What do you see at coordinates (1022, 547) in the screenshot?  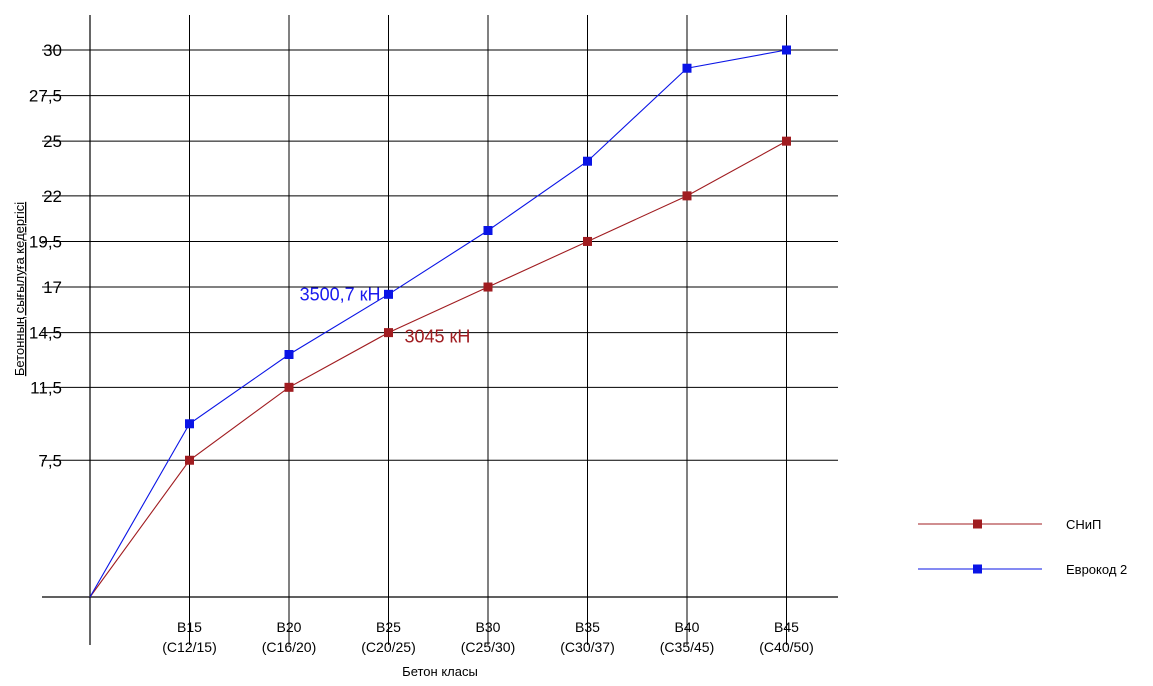 I see `legend: СНиП Еврокод 2` at bounding box center [1022, 547].